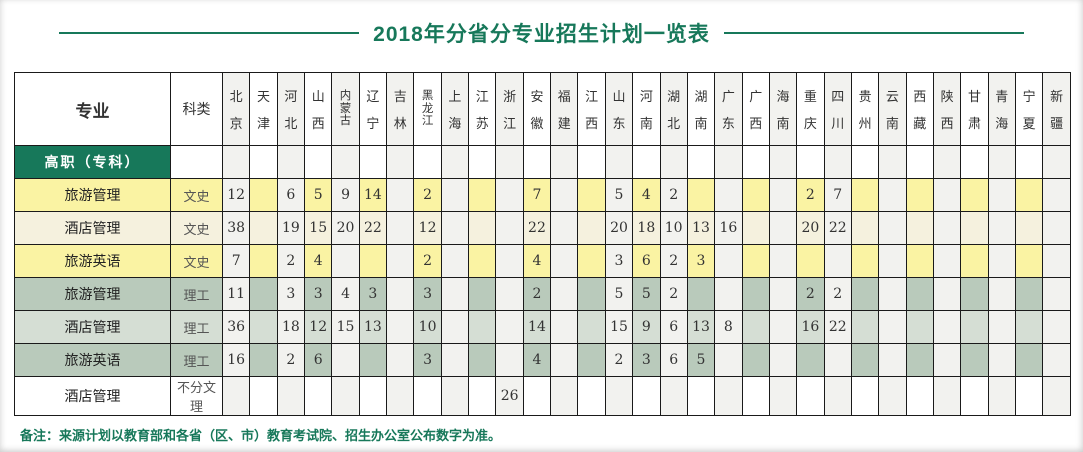  What do you see at coordinates (236, 109) in the screenshot?
I see `province-header-1: 北京` at bounding box center [236, 109].